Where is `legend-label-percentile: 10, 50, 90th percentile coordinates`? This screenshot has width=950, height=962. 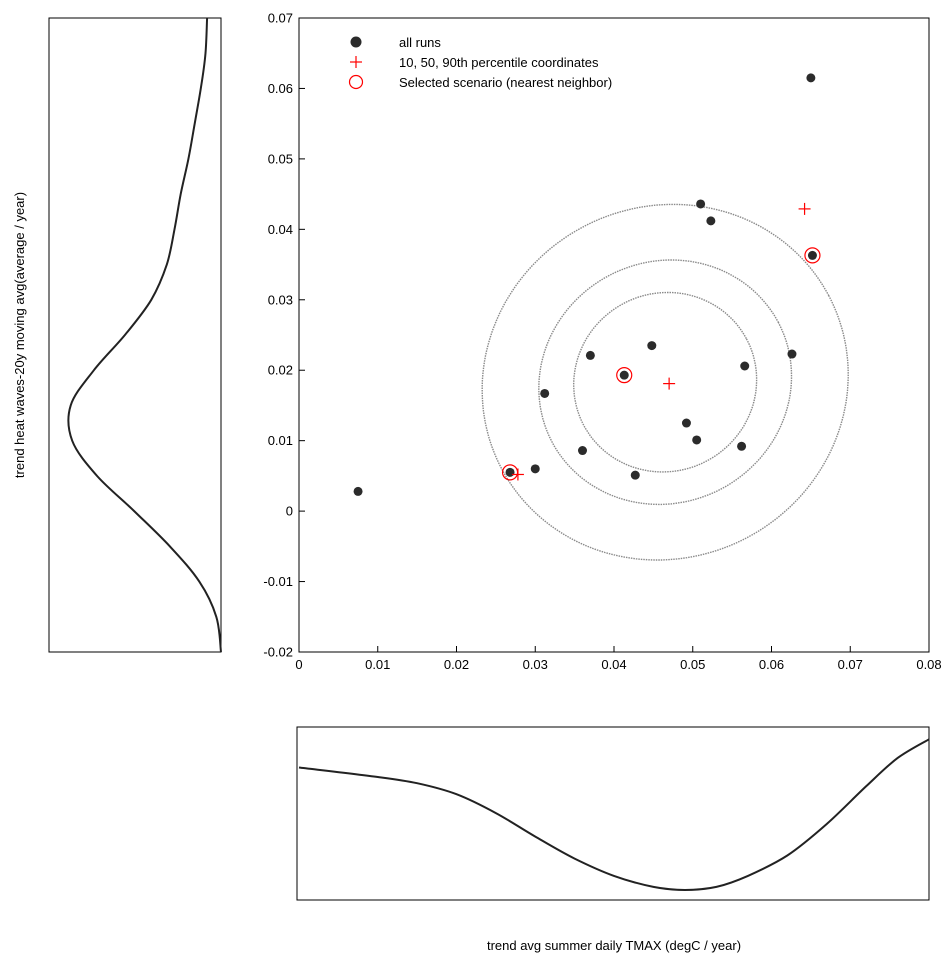
legend-label-percentile: 10, 50, 90th percentile coordinates is located at coordinates (499, 62).